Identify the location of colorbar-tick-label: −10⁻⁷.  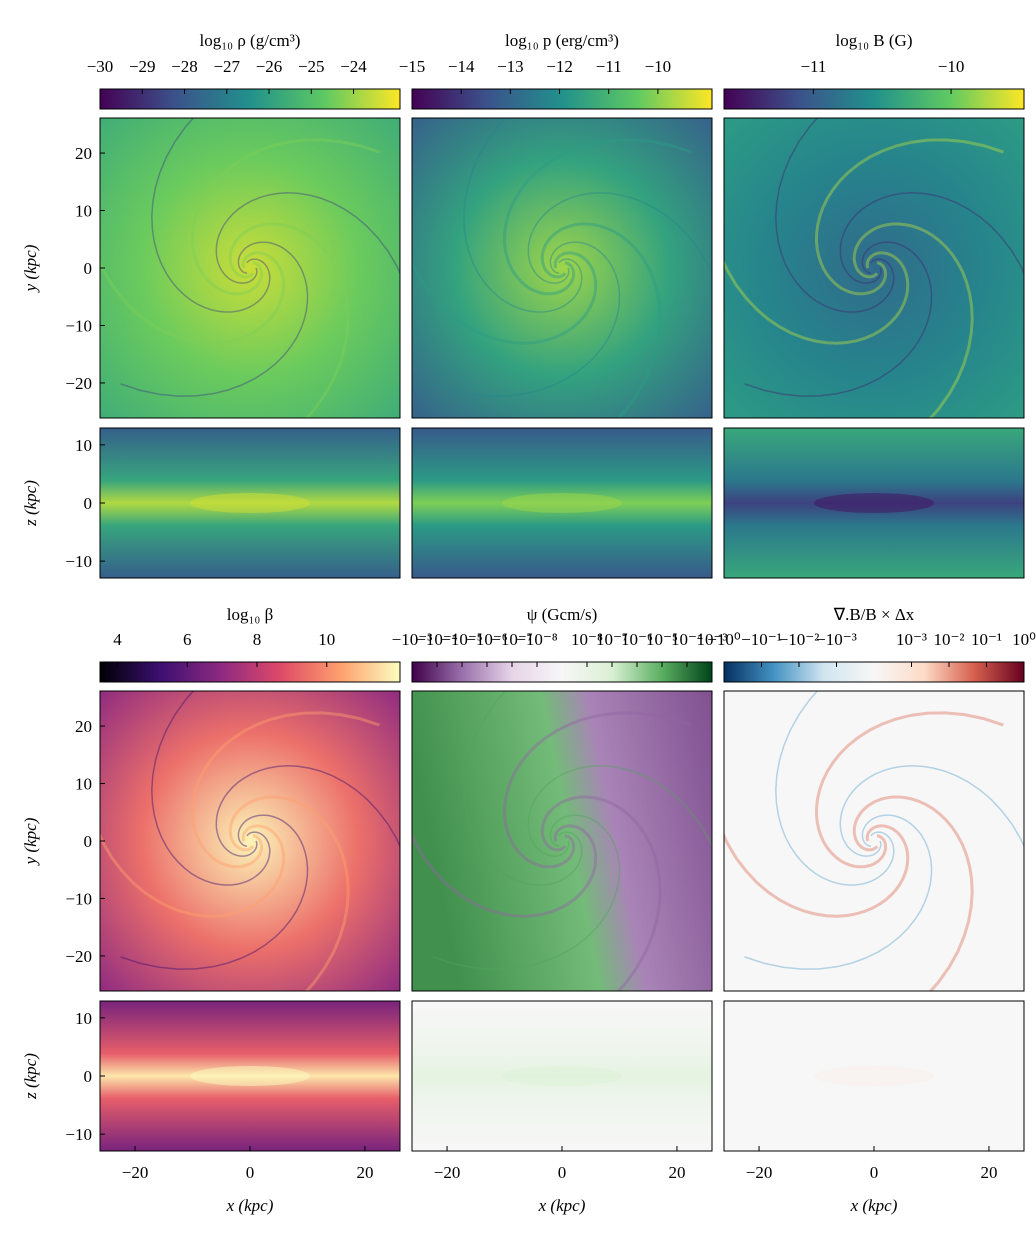
(512, 639).